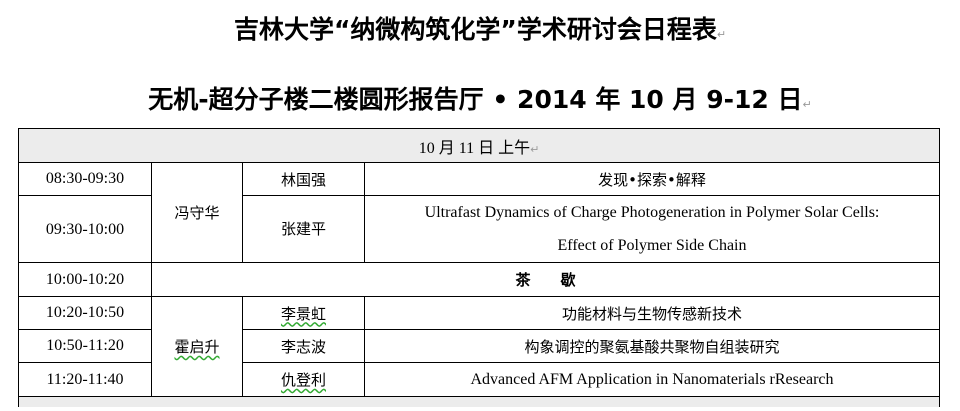 This screenshot has height=411, width=960. I want to click on time-cell: 10:00-10:20, so click(85, 279).